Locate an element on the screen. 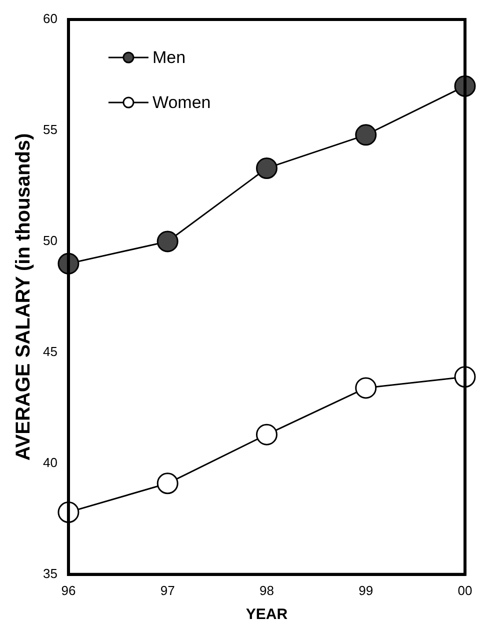 The image size is (485, 641). y-tick-label: 60 is located at coordinates (50, 18).